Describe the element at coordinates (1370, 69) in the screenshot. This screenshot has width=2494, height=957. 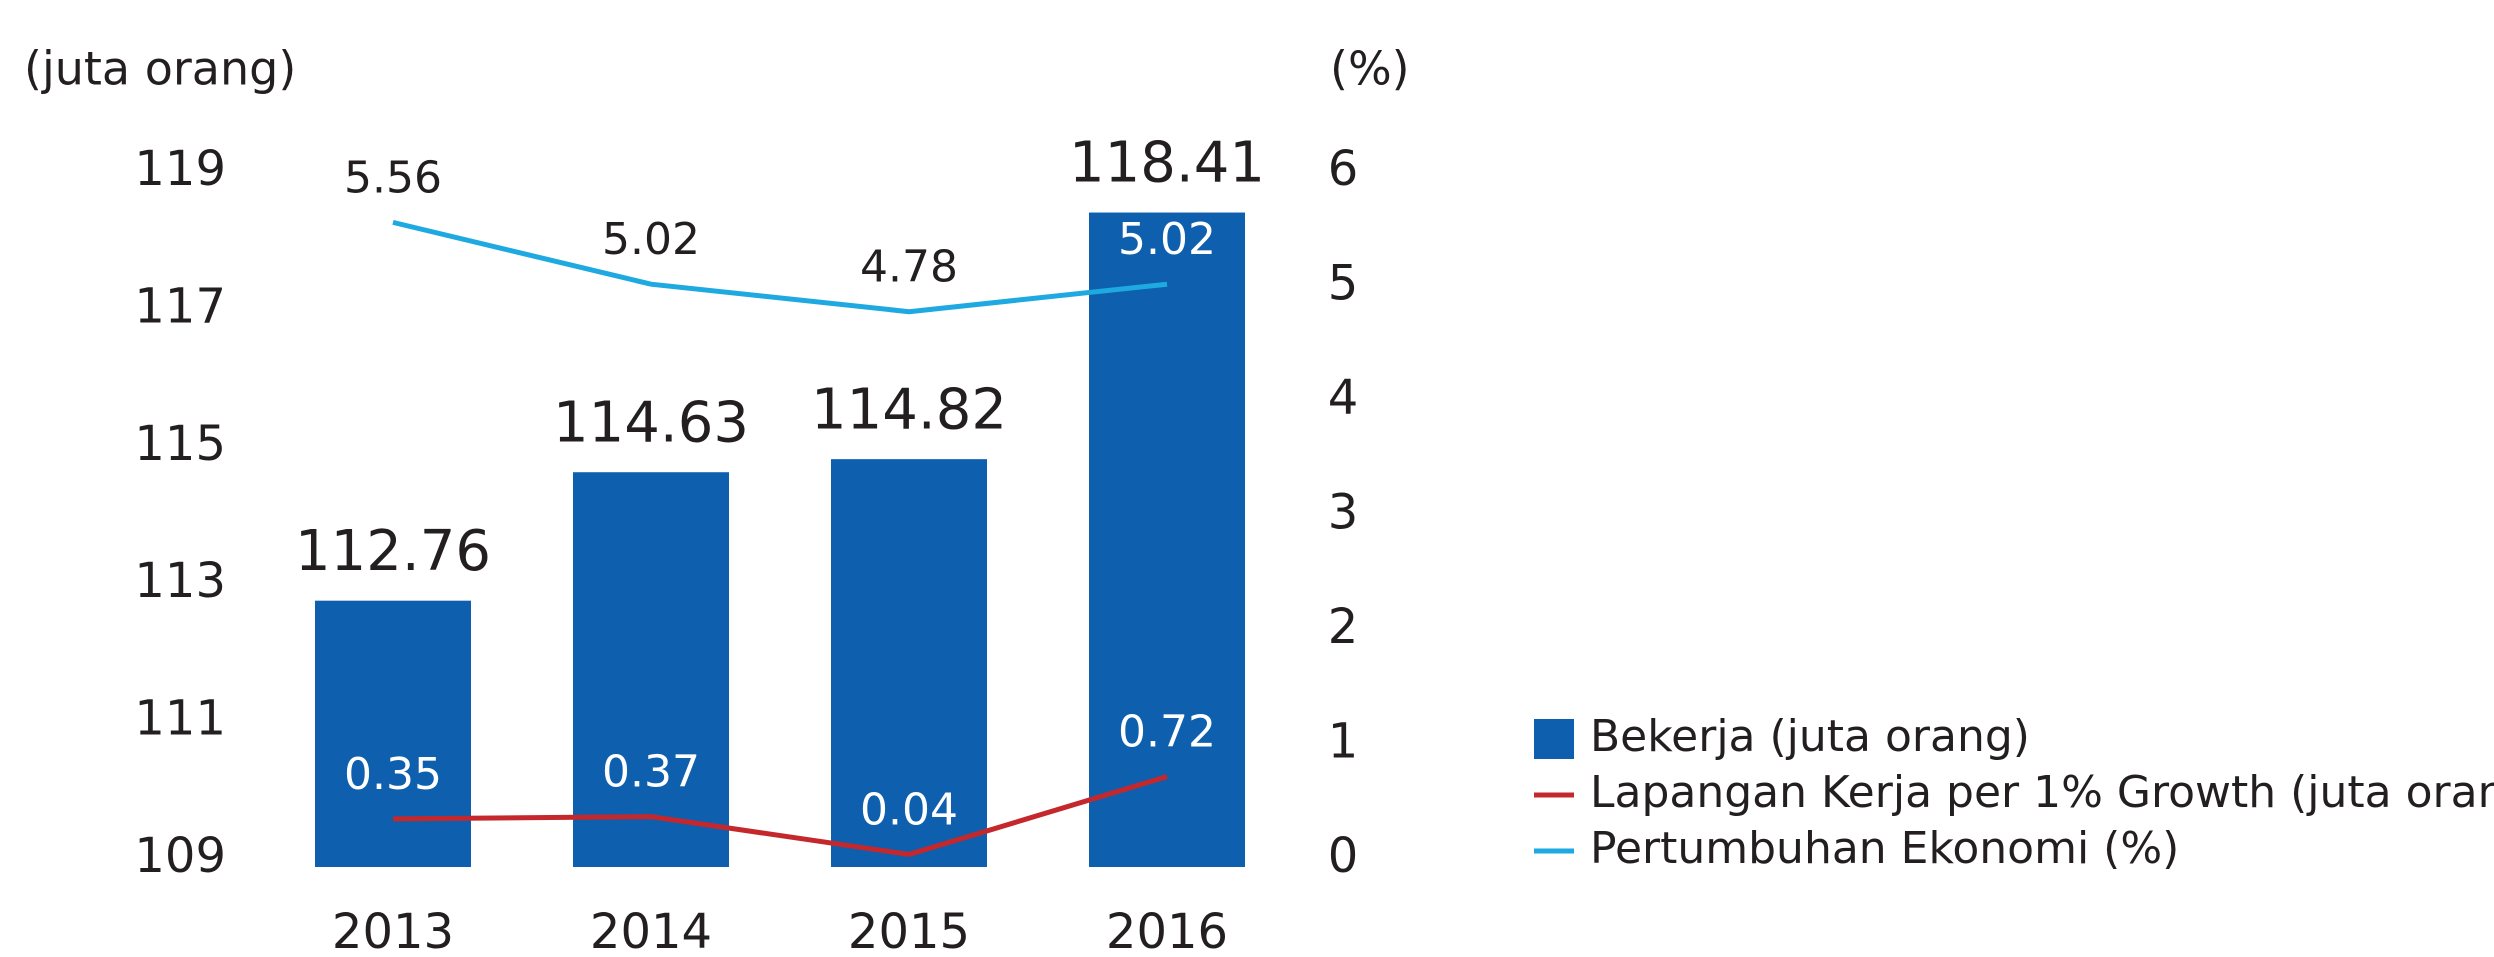
I see `y2-axis-title: (%)` at that location.